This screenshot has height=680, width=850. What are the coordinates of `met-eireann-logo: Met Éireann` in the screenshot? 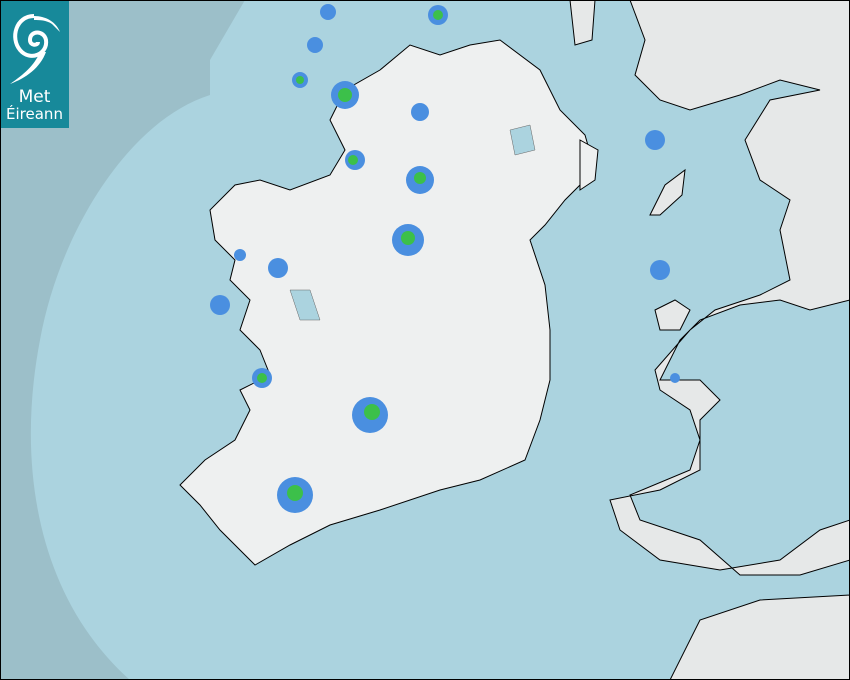 It's located at (34, 64).